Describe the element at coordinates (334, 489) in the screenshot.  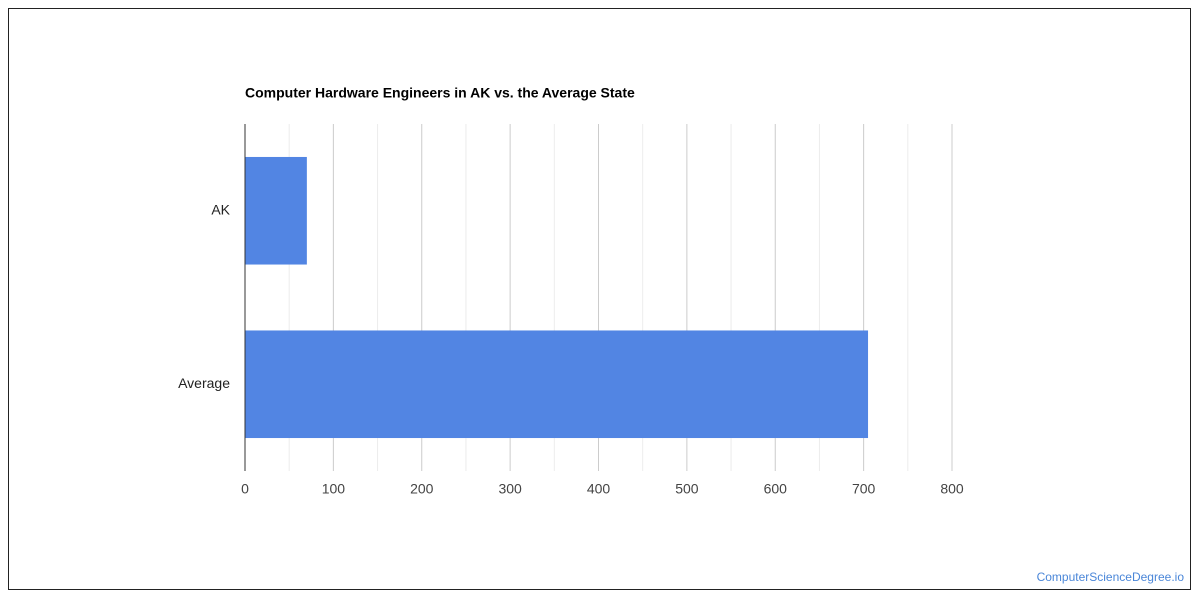
I see `x-tick-label: 100` at that location.